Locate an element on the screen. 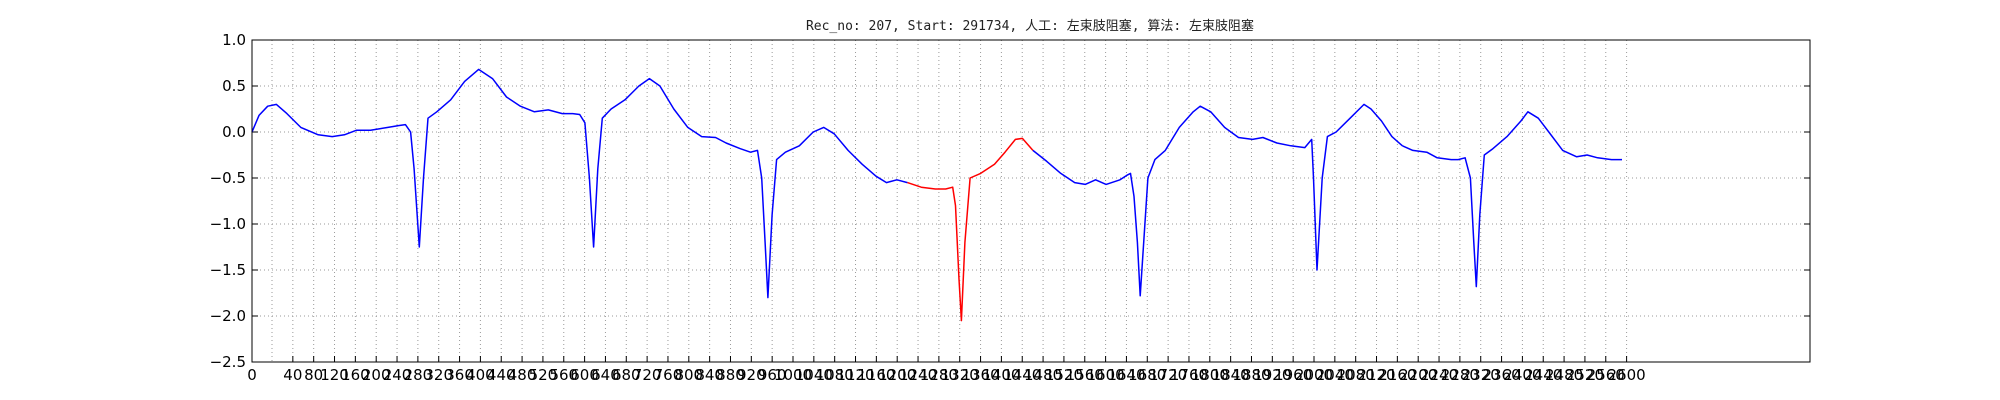  y-tick-label: 0.0 is located at coordinates (234, 132).